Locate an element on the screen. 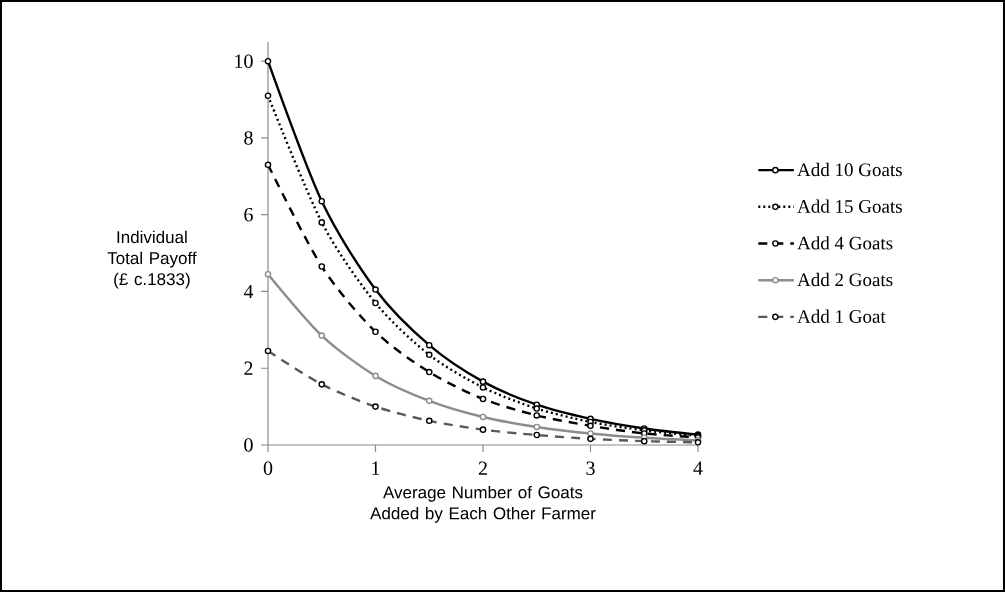 The width and height of the screenshot is (1005, 592). y-tick-label: 2 is located at coordinates (248, 368).